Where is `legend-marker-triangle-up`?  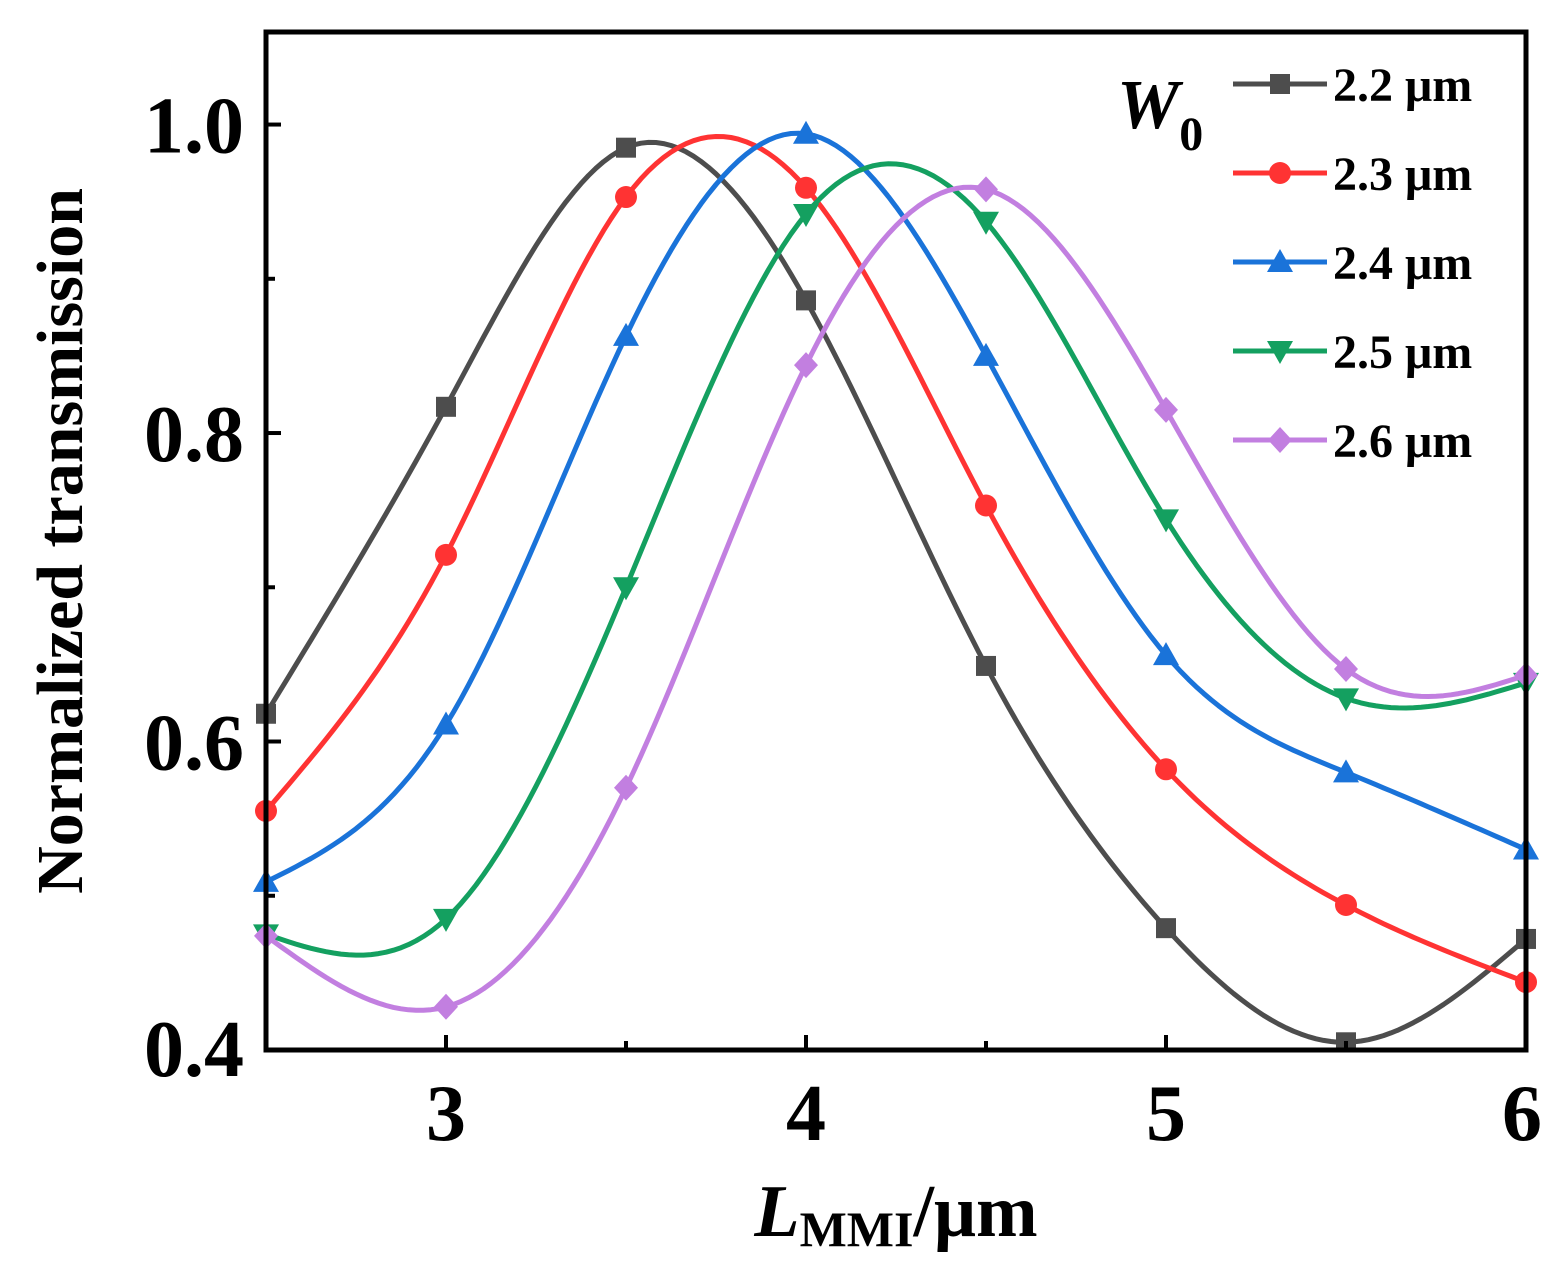 legend-marker-triangle-up is located at coordinates (1280, 260).